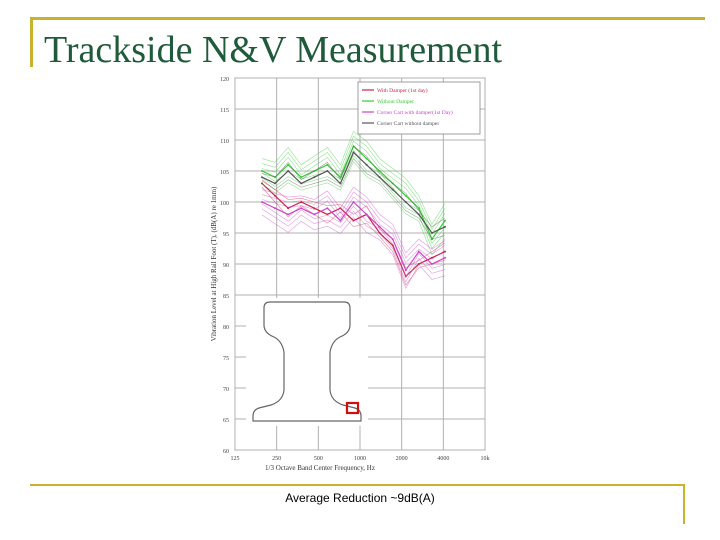 The image size is (720, 540). What do you see at coordinates (226, 390) in the screenshot?
I see `y-tick-label: 70` at bounding box center [226, 390].